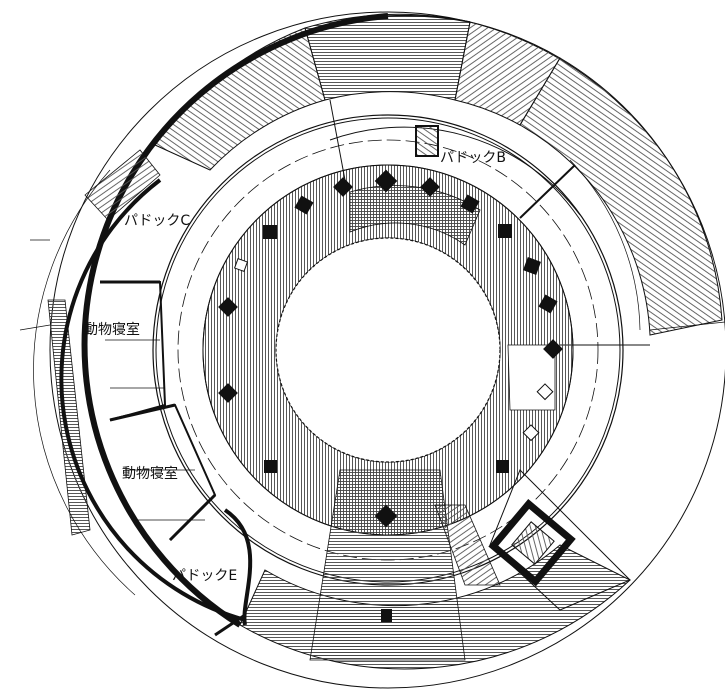  Describe the element at coordinates (204, 576) in the screenshot. I see `label-paddock-e: パドックE` at that location.